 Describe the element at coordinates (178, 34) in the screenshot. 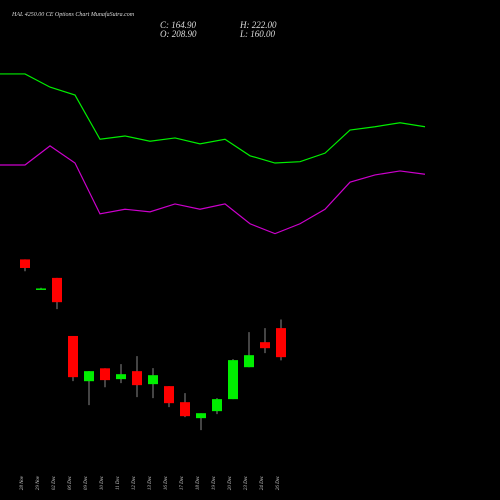

I see `open-readout: O: 208.90` at that location.